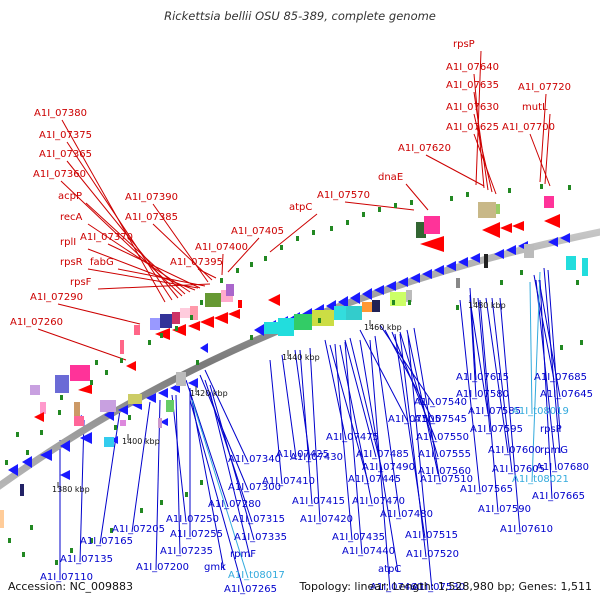 The height and width of the screenshot is (600, 600). I want to click on reverse-gene-label: A1I_07435, so click(358, 537).